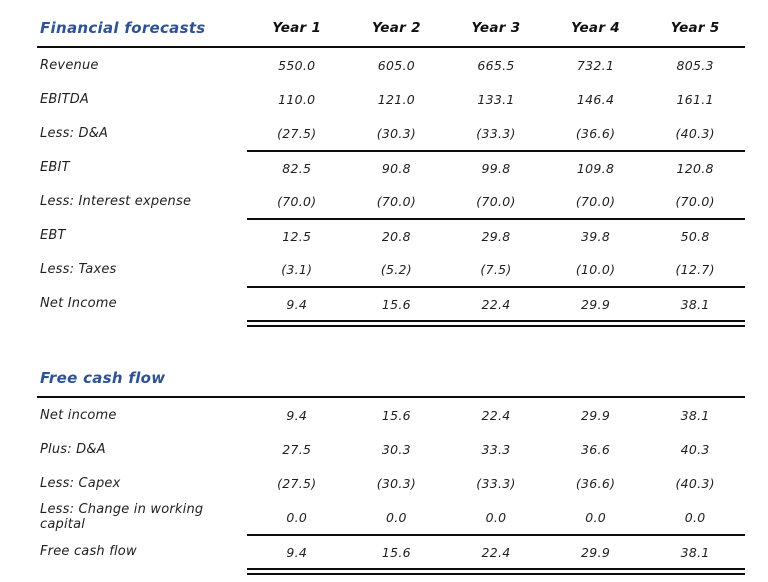 This screenshot has width=768, height=582. Describe the element at coordinates (695, 28) in the screenshot. I see `column-header-year-5: Year 5` at that location.